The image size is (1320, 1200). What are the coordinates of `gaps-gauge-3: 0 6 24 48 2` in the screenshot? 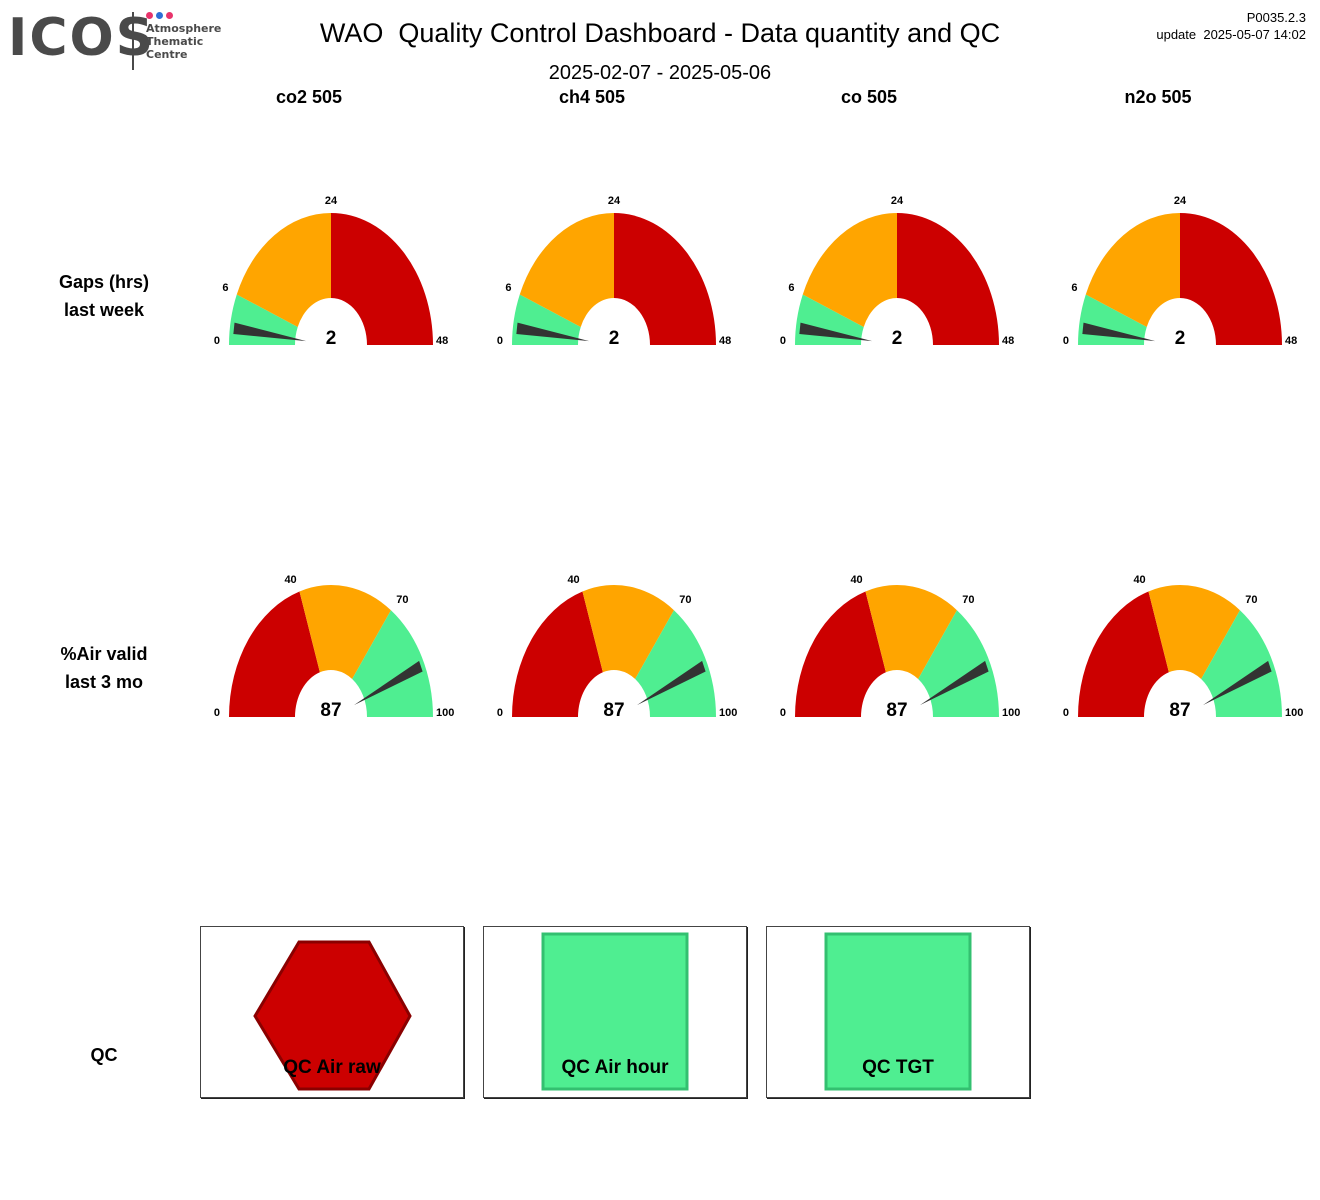 It's located at (1180, 272).